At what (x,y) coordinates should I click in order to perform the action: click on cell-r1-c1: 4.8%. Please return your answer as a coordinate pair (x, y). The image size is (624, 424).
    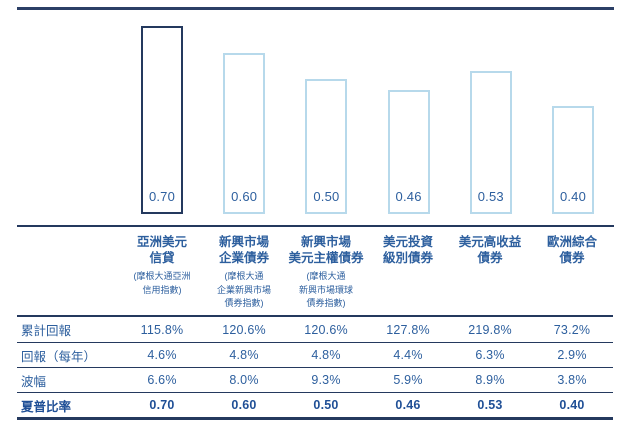
    Looking at the image, I should click on (244, 355).